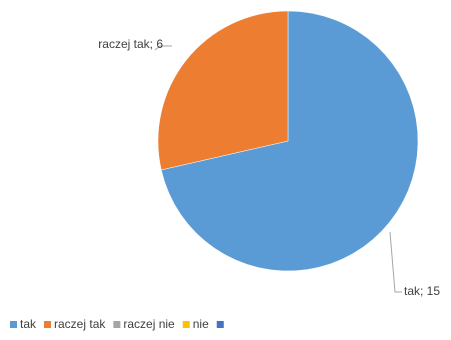  Describe the element at coordinates (201, 324) in the screenshot. I see `legend-label: nie` at that location.